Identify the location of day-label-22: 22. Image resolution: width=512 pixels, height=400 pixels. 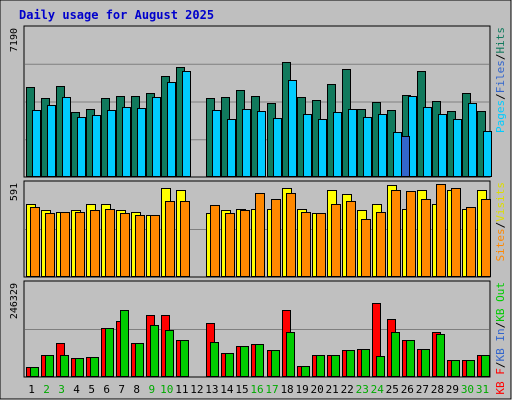
(347, 389).